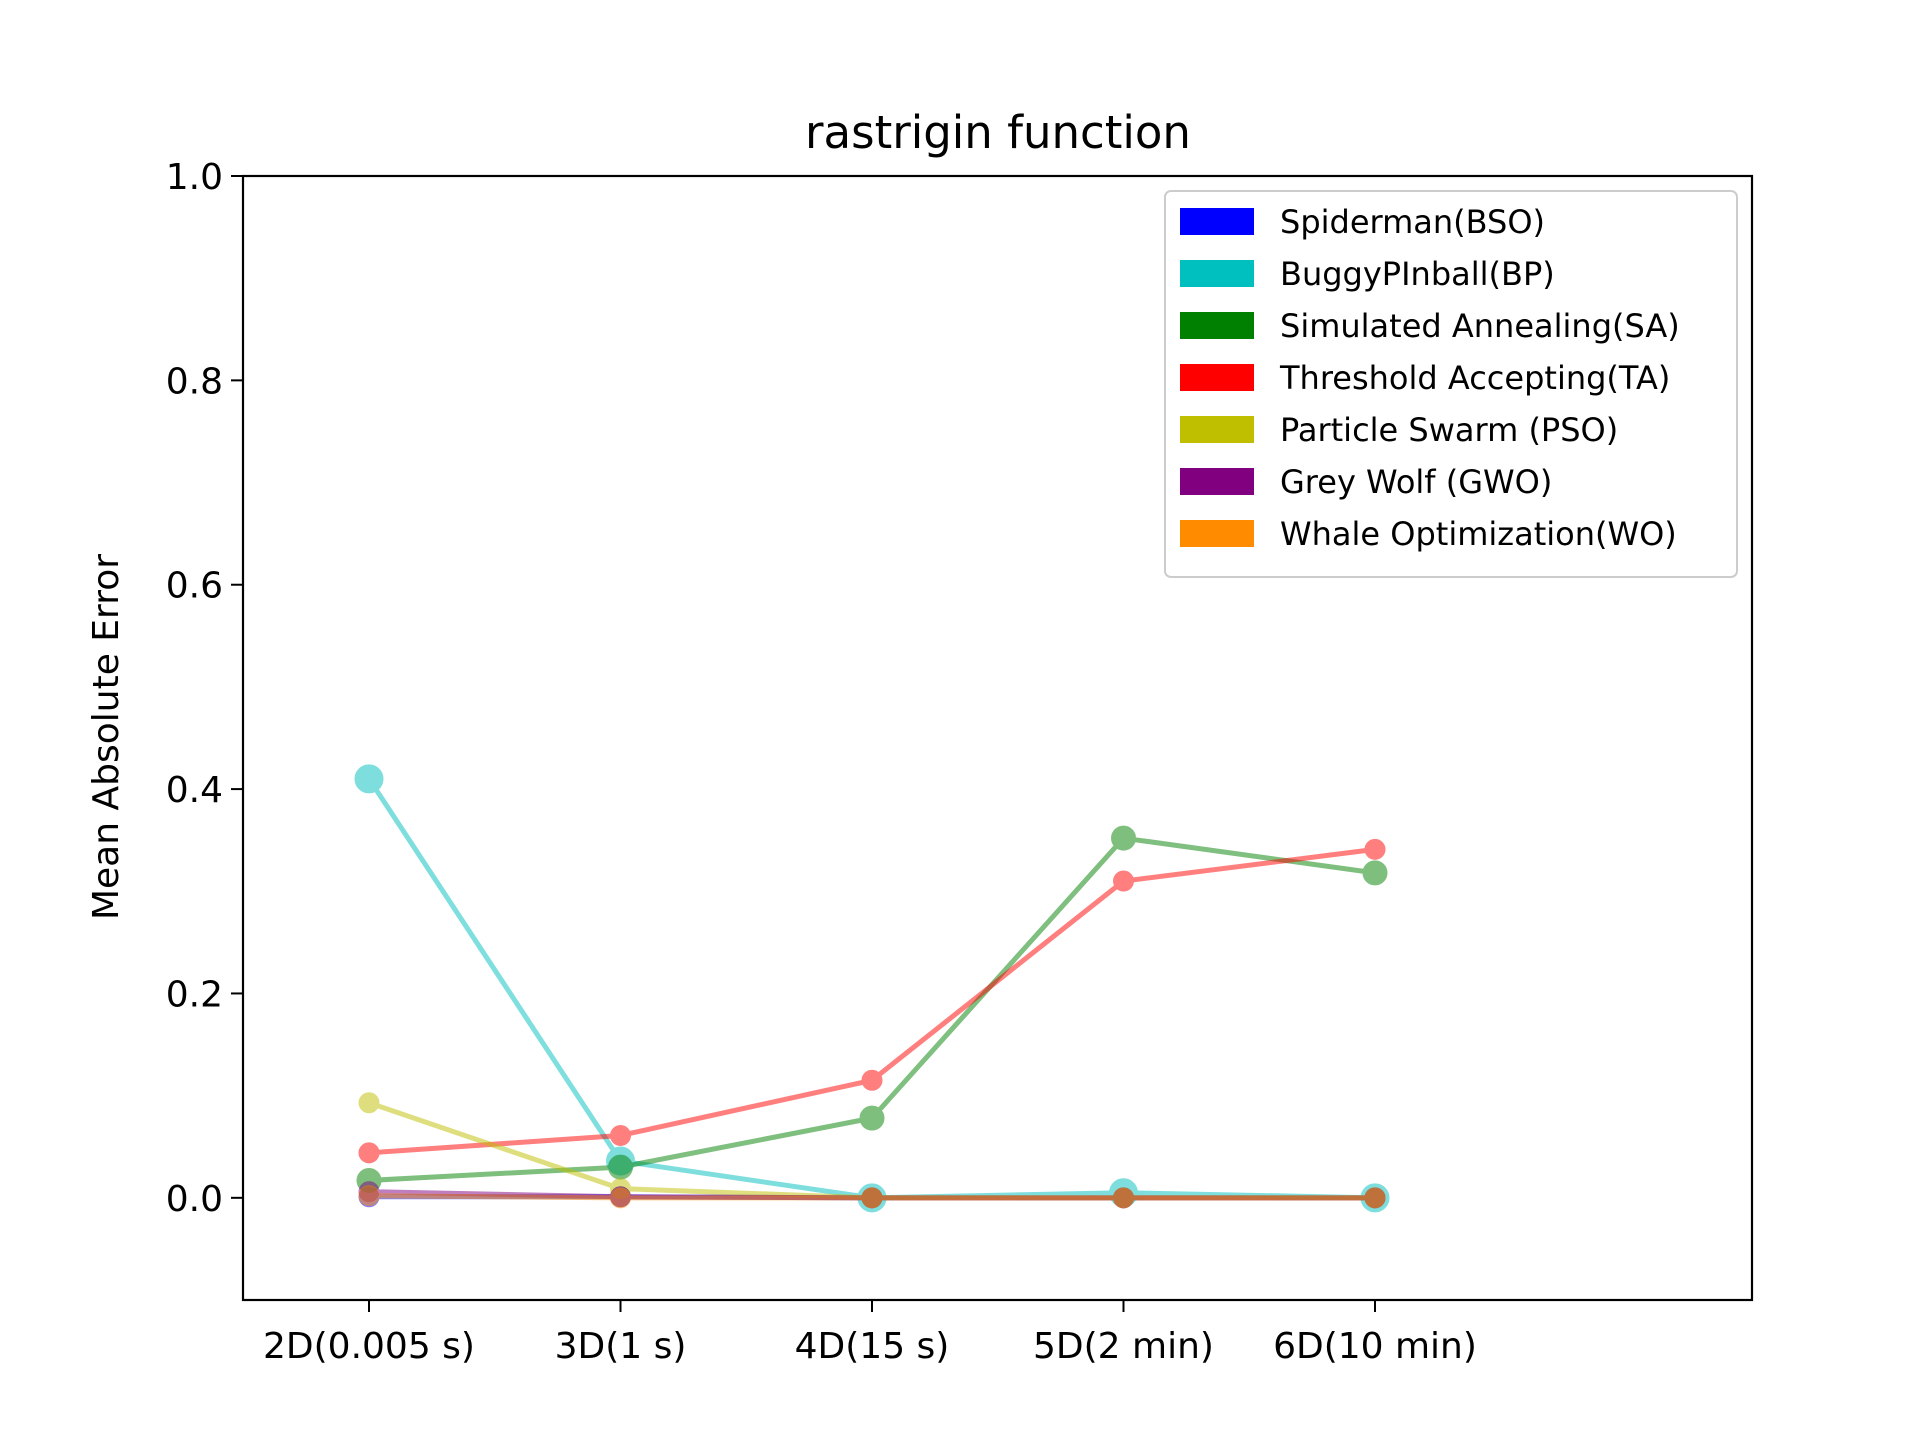  What do you see at coordinates (1478, 534) in the screenshot?
I see `legend-label: Whale Optimization(WO)` at bounding box center [1478, 534].